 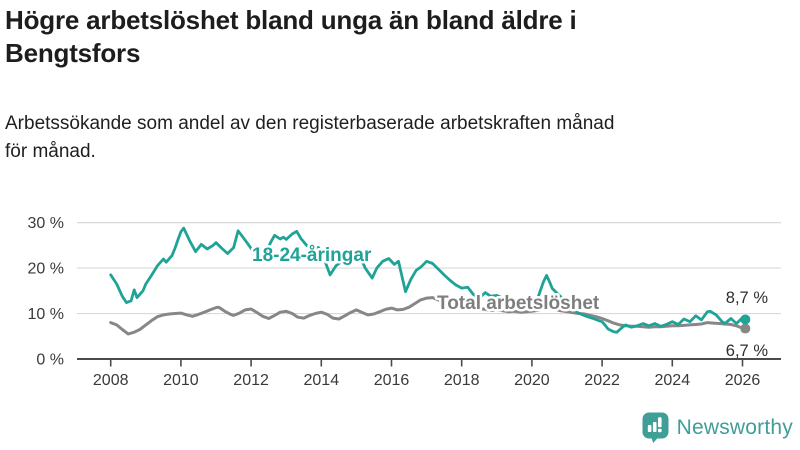 What do you see at coordinates (747, 351) in the screenshot?
I see `end-value-label-total: 6,7 %` at bounding box center [747, 351].